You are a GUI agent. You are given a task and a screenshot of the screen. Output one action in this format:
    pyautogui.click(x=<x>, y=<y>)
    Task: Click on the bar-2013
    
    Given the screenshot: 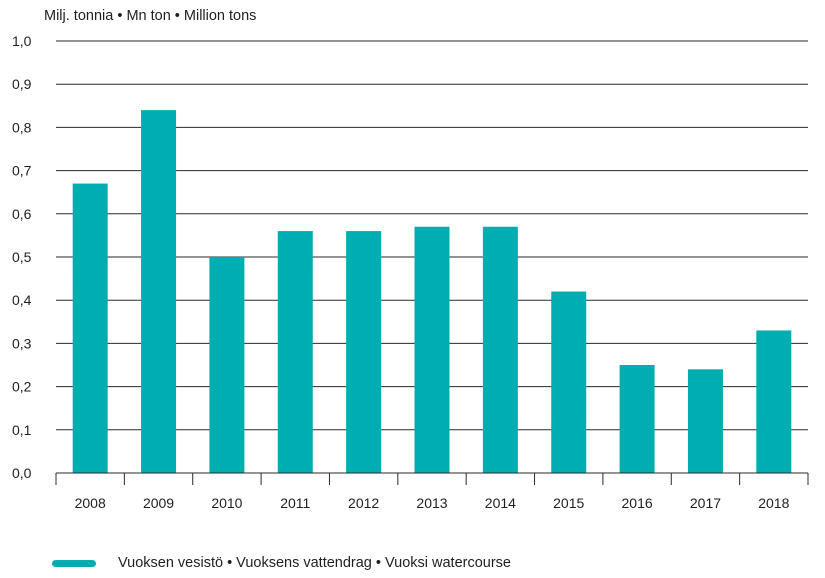 What is the action you would take?
    pyautogui.click(x=432, y=349)
    